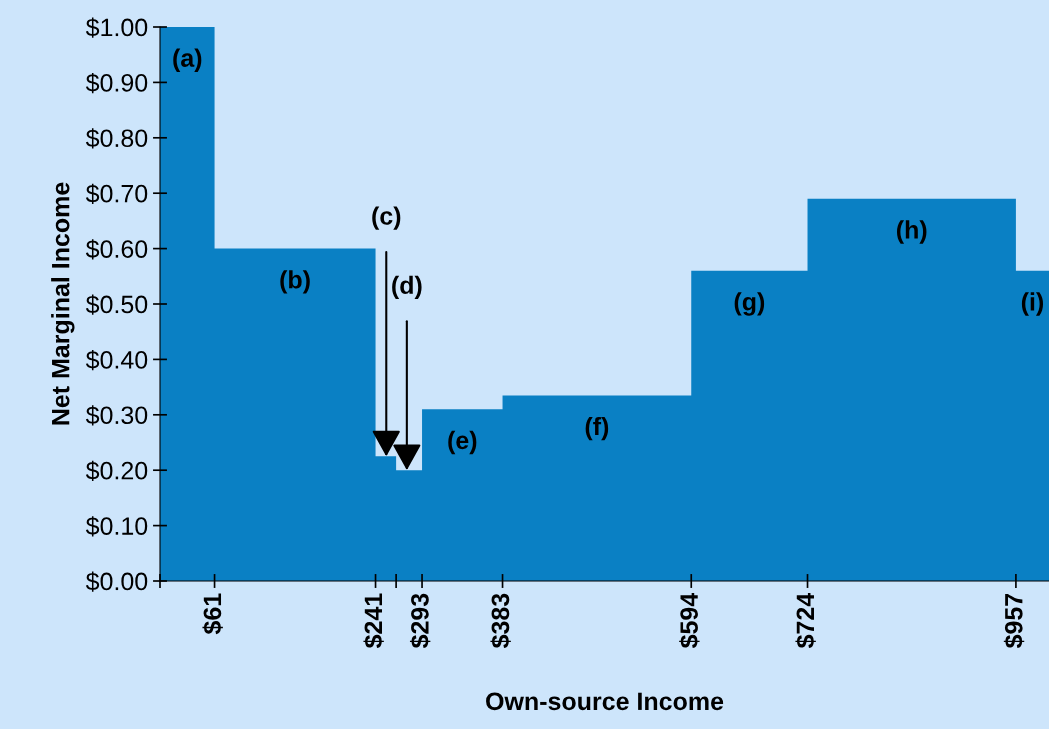 The image size is (1049, 729). What do you see at coordinates (605, 701) in the screenshot?
I see `x-axis-title: Own-source Income` at bounding box center [605, 701].